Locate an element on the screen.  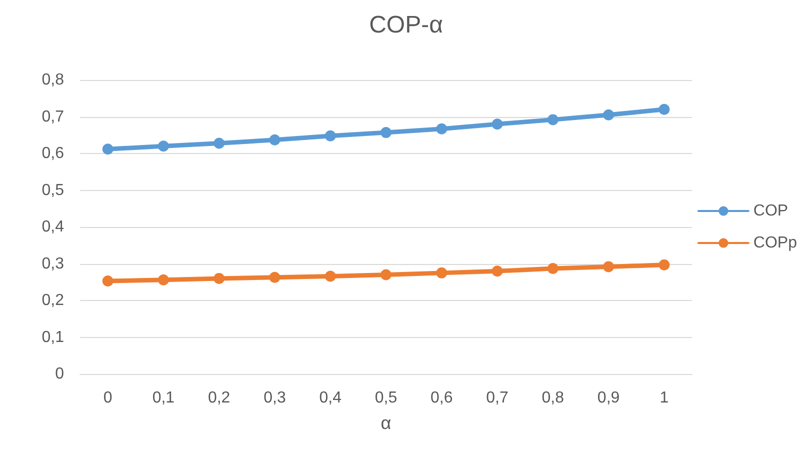
y-tick-label: 0,1 is located at coordinates (53, 337).